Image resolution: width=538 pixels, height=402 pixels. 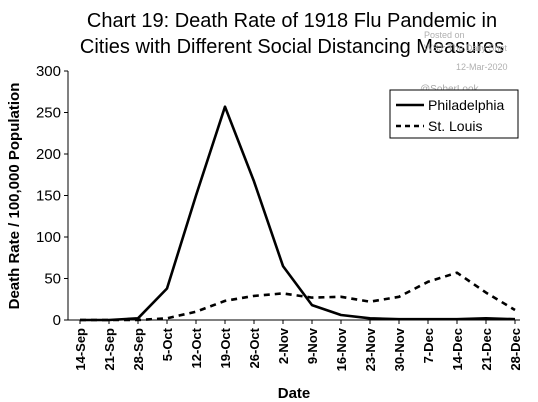 What do you see at coordinates (283, 345) in the screenshot?
I see `x-tick-label: 2-Nov` at bounding box center [283, 345].